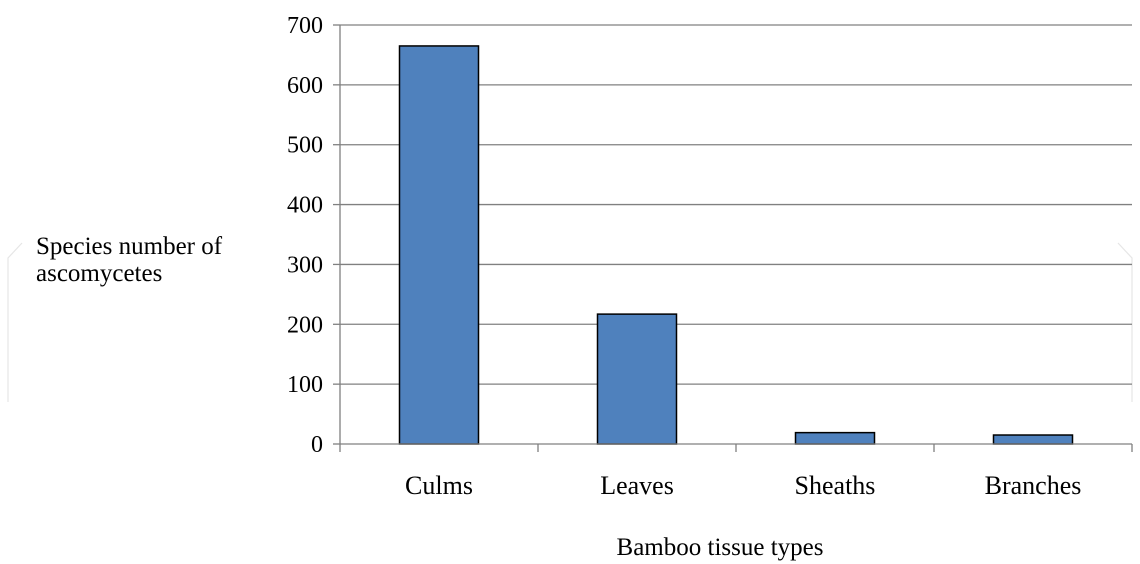  What do you see at coordinates (129, 246) in the screenshot?
I see `y-axis-title-line-1: Species number of` at bounding box center [129, 246].